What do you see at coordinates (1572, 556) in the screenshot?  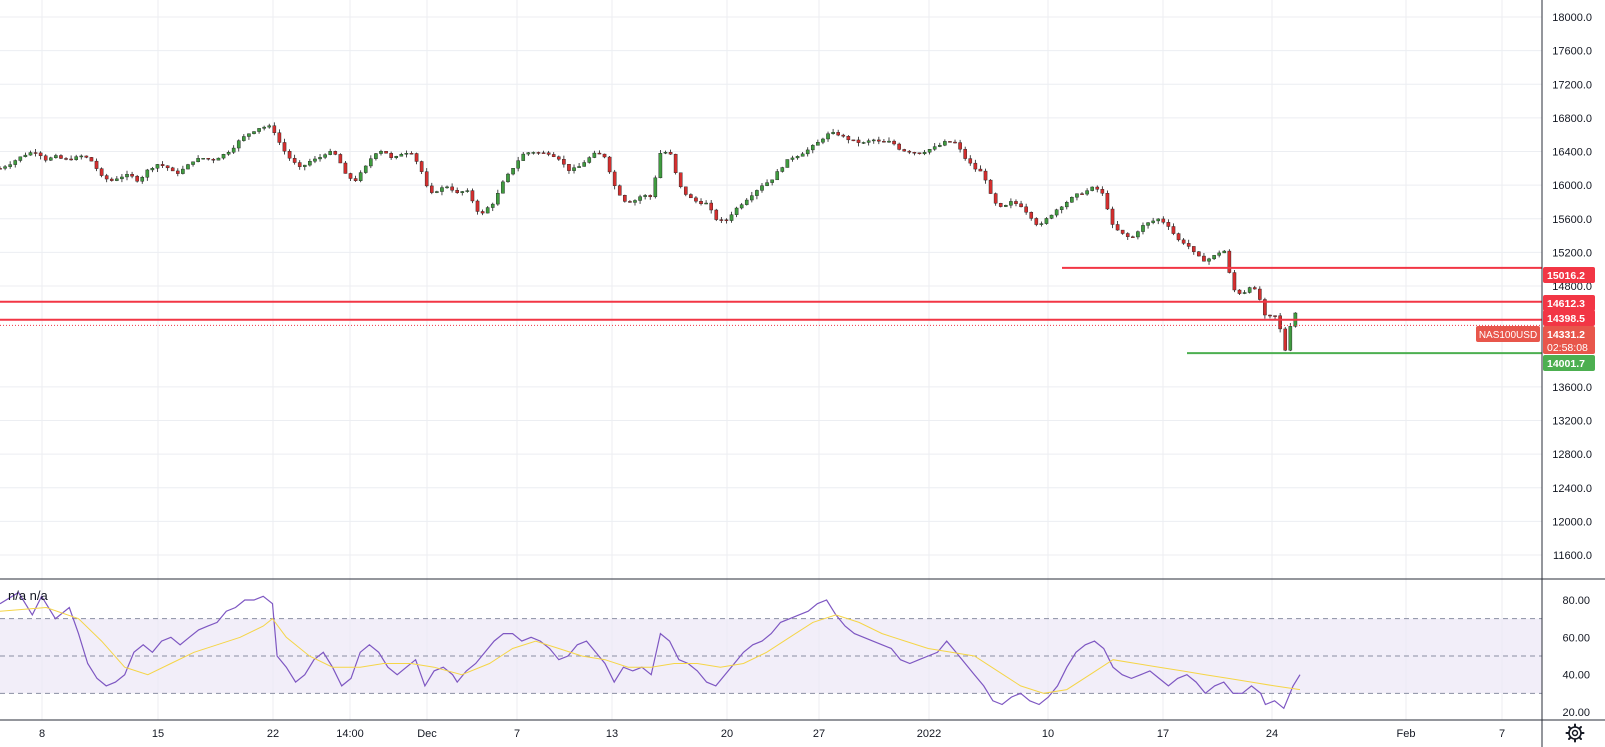 I see `price-tick-label: 11600.0` at bounding box center [1572, 556].